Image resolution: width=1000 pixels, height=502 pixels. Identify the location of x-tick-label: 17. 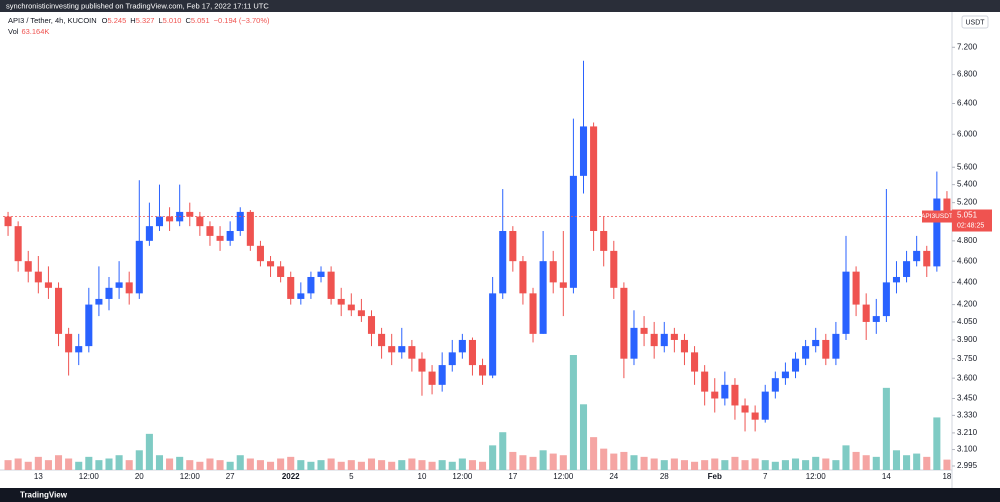
(512, 476).